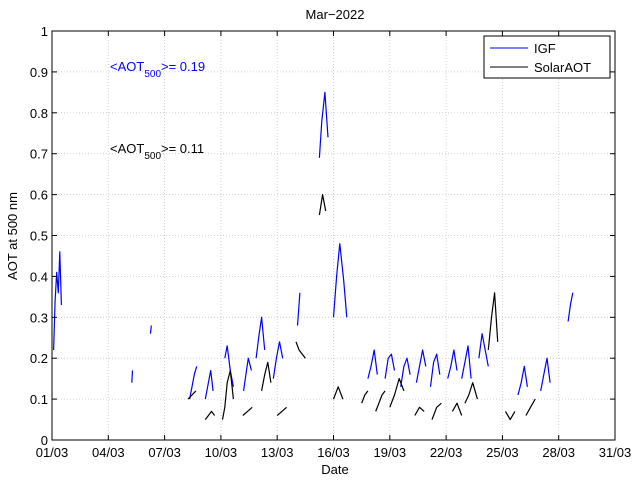  What do you see at coordinates (335, 14) in the screenshot?
I see `chart-title: Mar−2022` at bounding box center [335, 14].